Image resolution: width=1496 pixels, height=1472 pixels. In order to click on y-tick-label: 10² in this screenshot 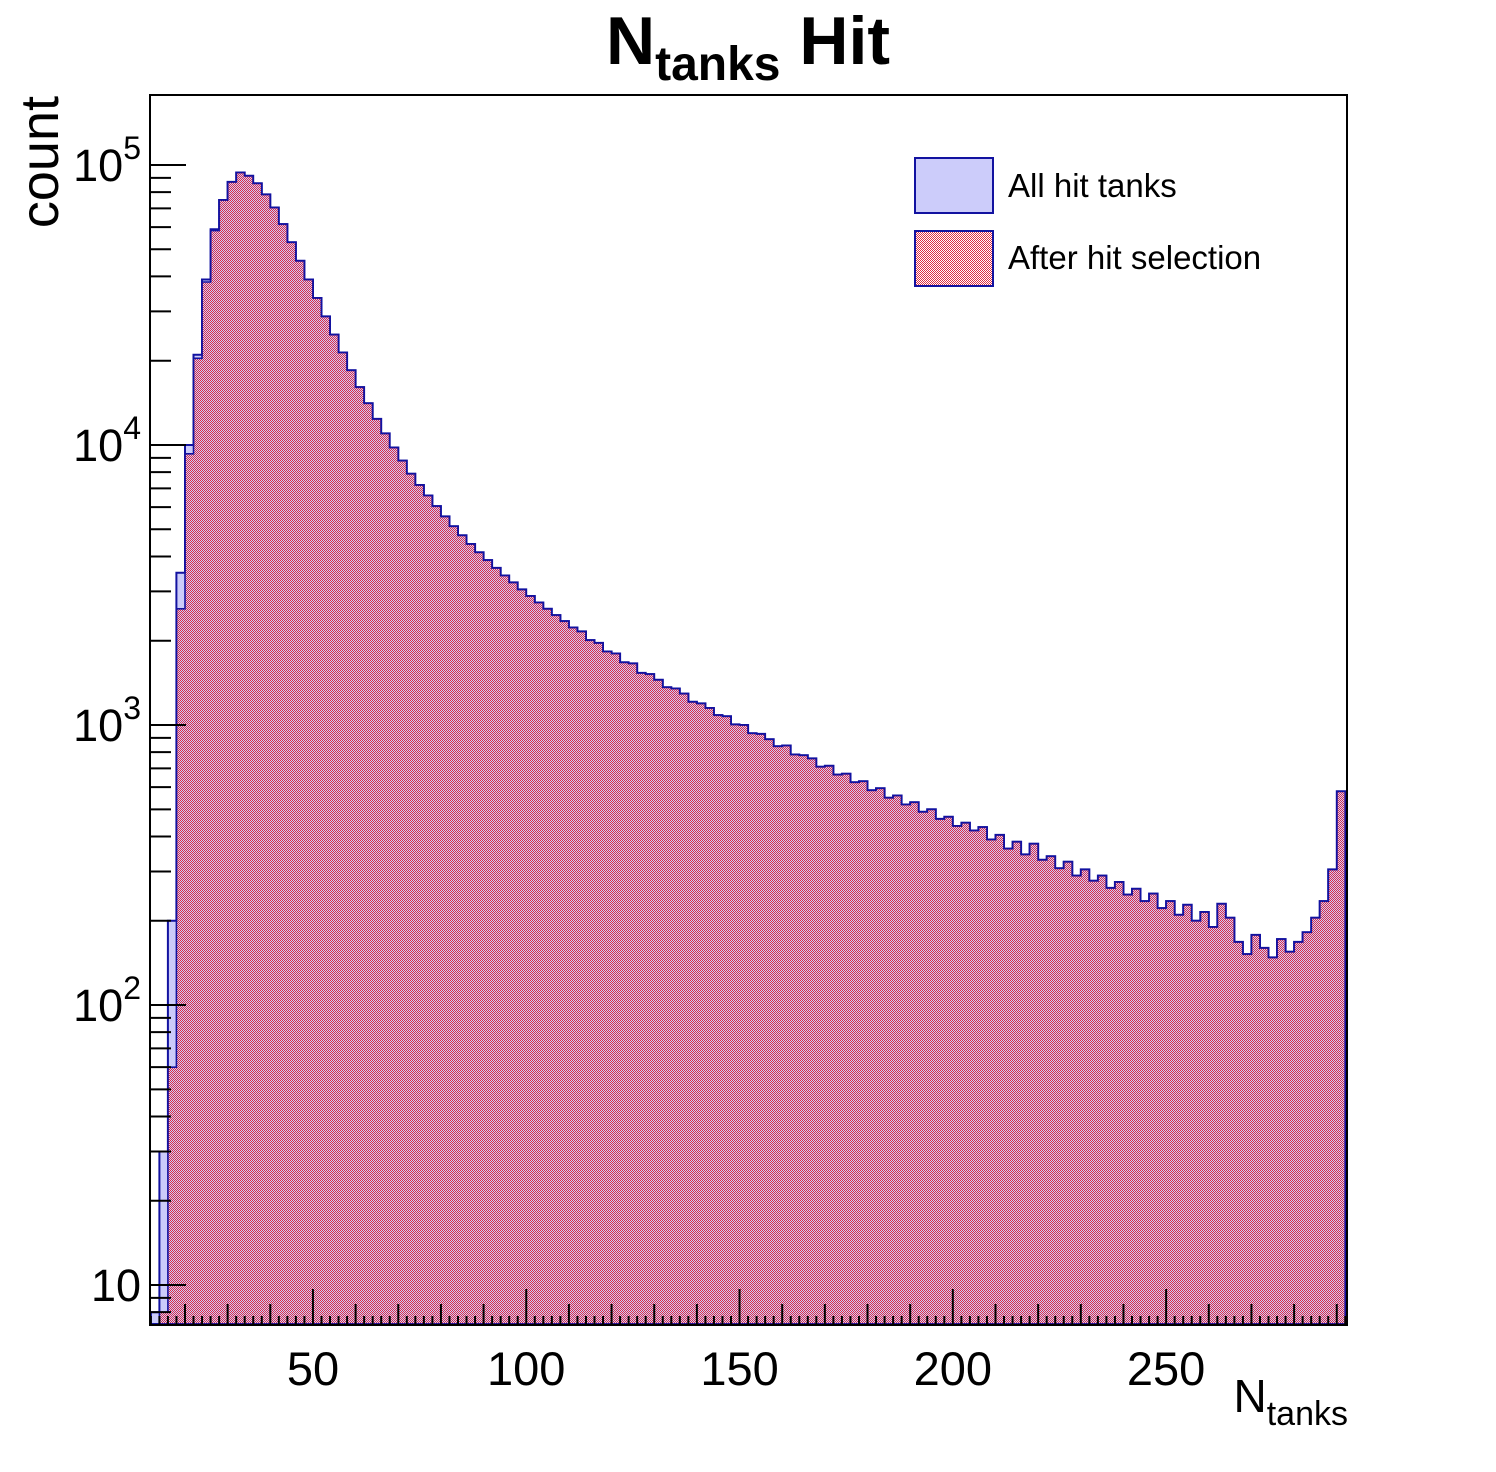, I will do `click(107, 1000)`.